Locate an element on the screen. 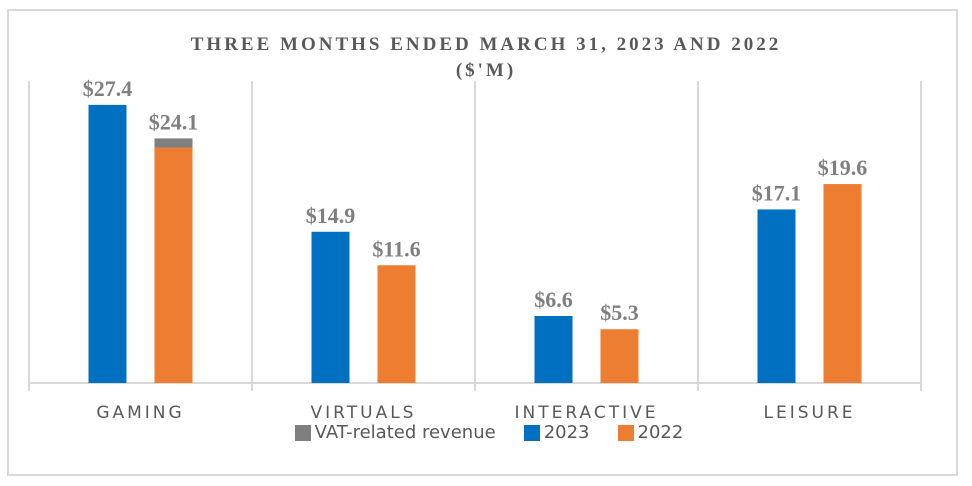 The height and width of the screenshot is (486, 972). data-label-2023-gaming: $27.4 is located at coordinates (108, 88).